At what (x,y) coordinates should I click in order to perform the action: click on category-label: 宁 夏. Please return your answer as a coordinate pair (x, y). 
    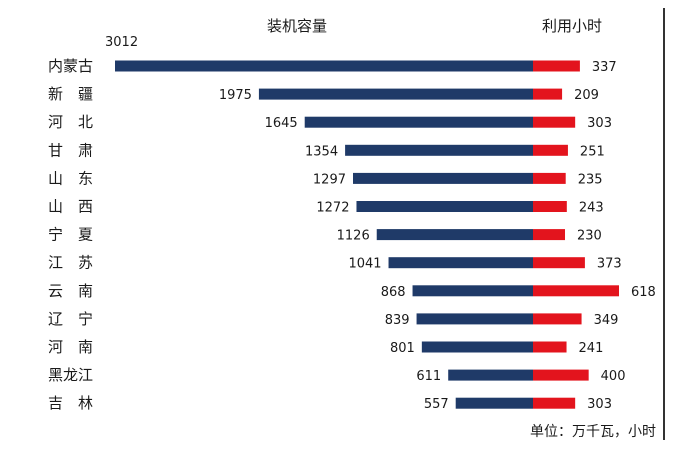
    Looking at the image, I should click on (70, 235).